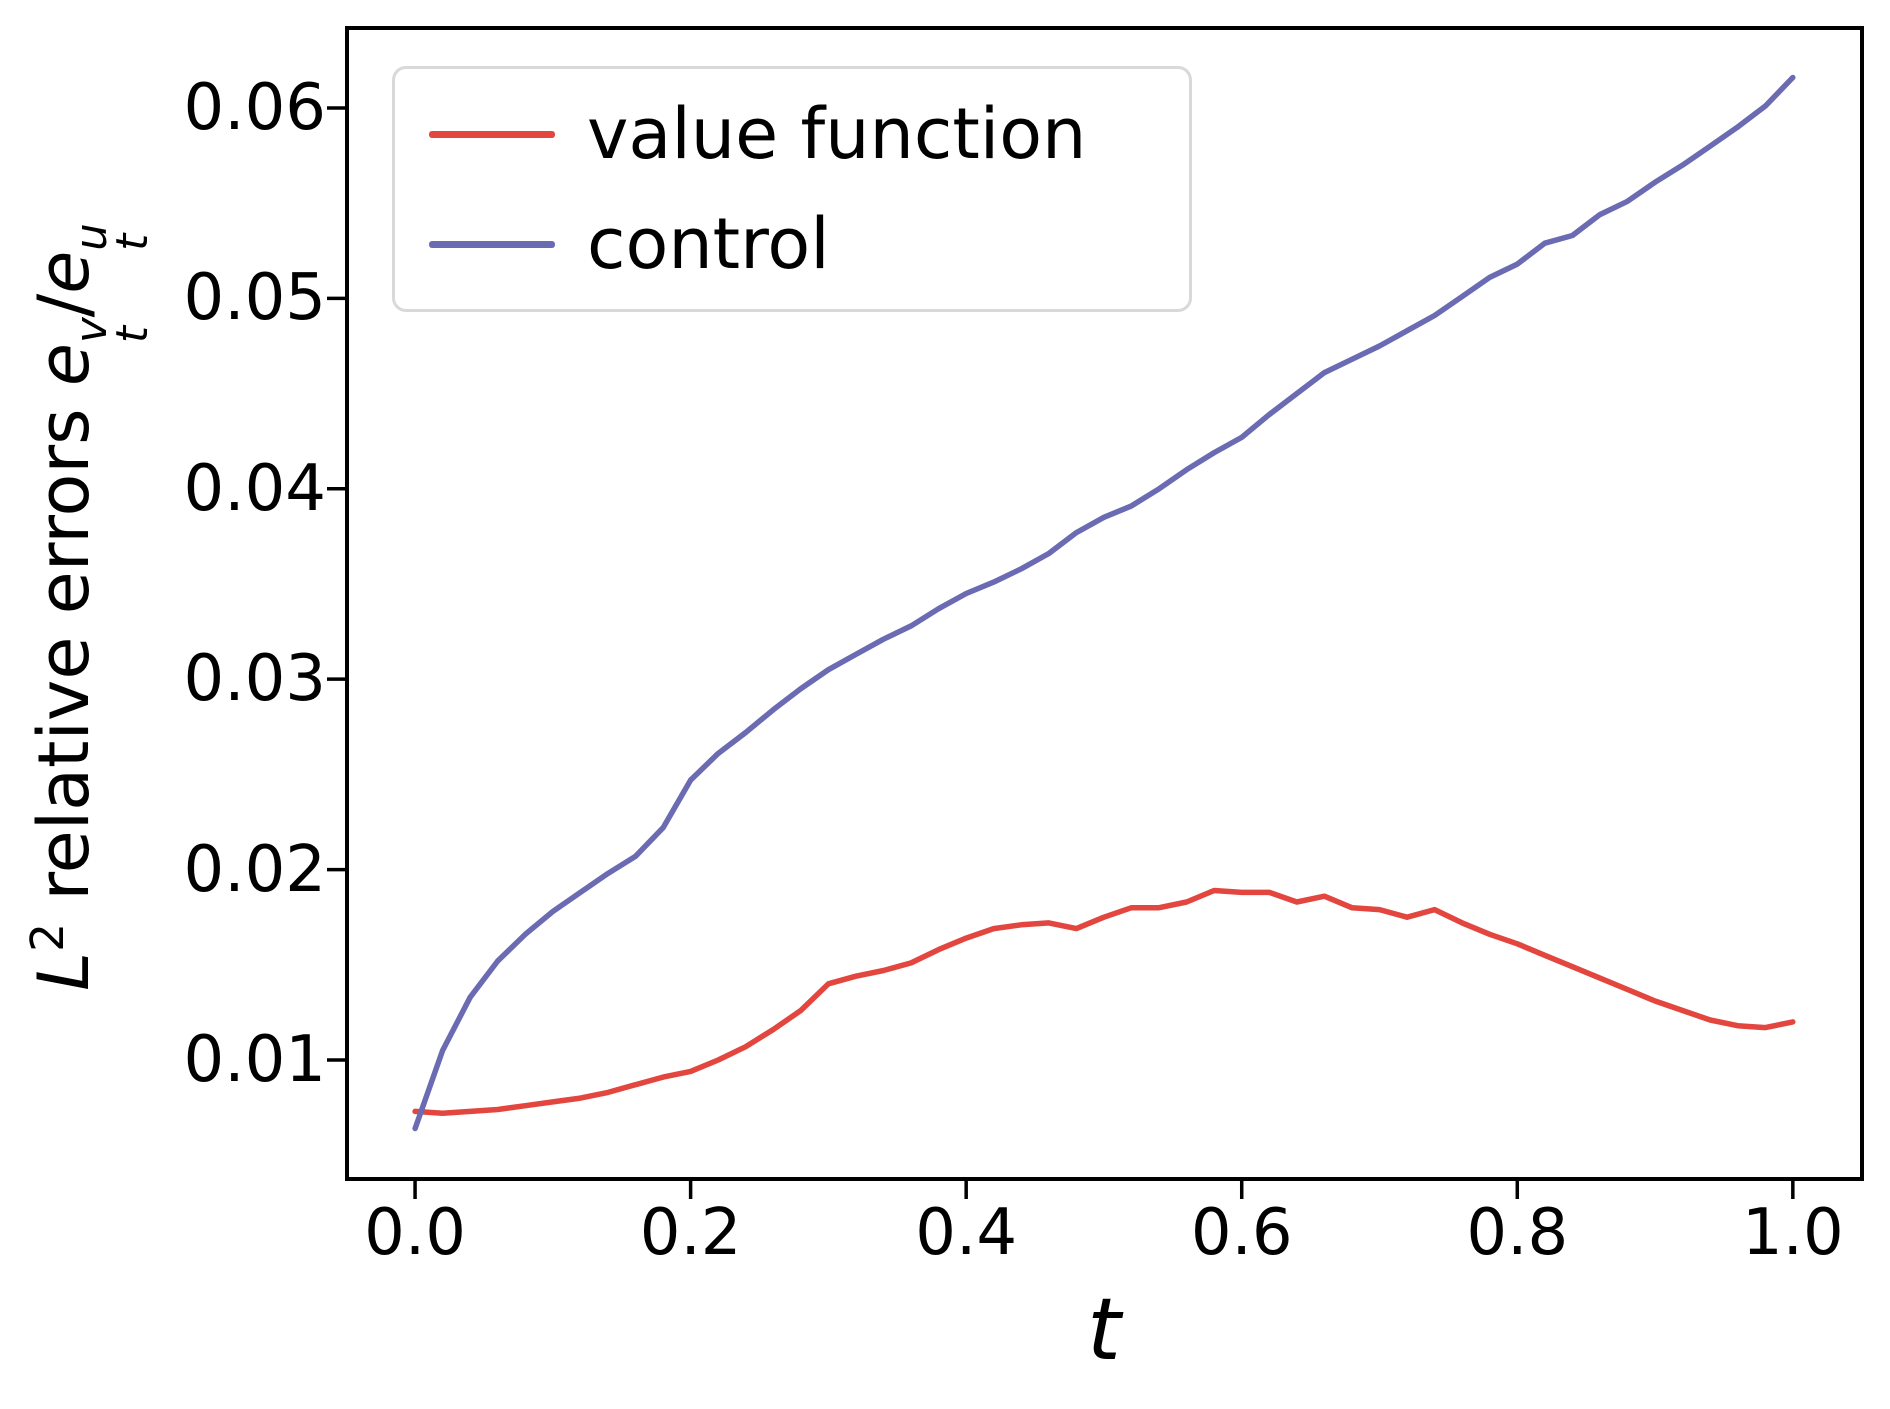 The image size is (1890, 1409). I want to click on legend-line-sample-red, so click(492, 134).